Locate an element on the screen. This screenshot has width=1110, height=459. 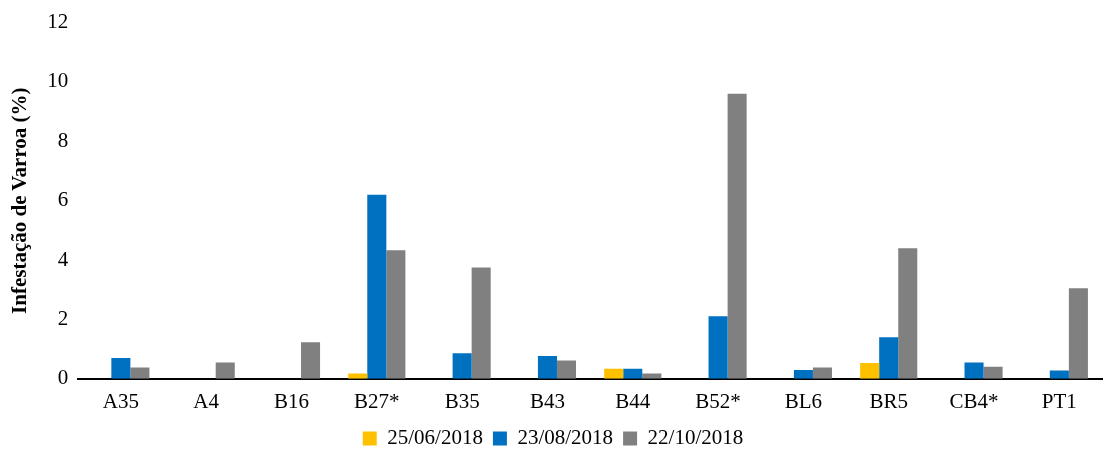
x-tick-label: B43 is located at coordinates (547, 400).